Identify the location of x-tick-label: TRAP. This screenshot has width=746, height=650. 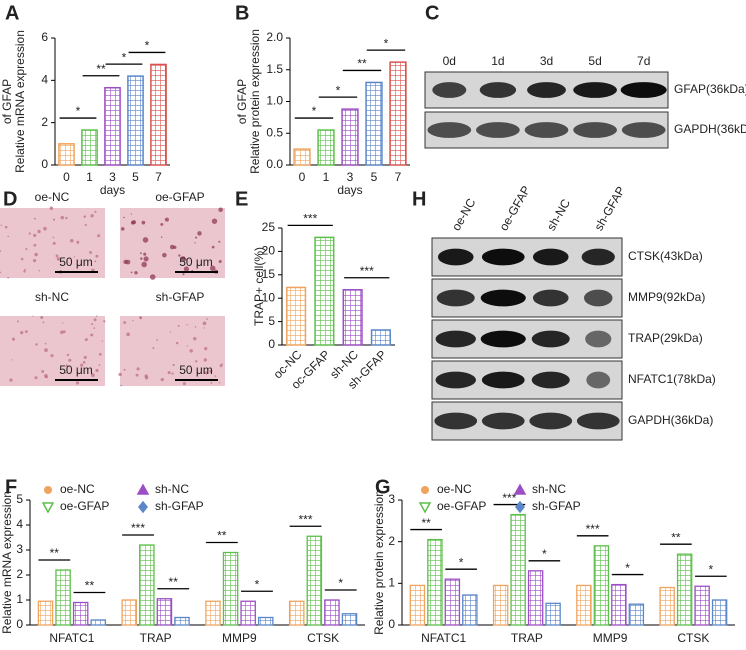
(156, 638).